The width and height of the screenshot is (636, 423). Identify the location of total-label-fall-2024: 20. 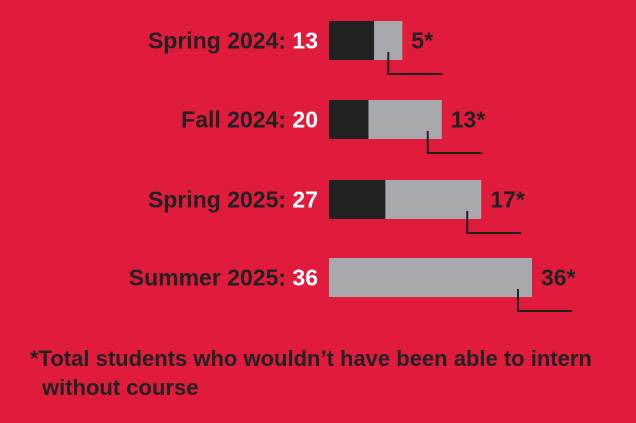
(305, 120).